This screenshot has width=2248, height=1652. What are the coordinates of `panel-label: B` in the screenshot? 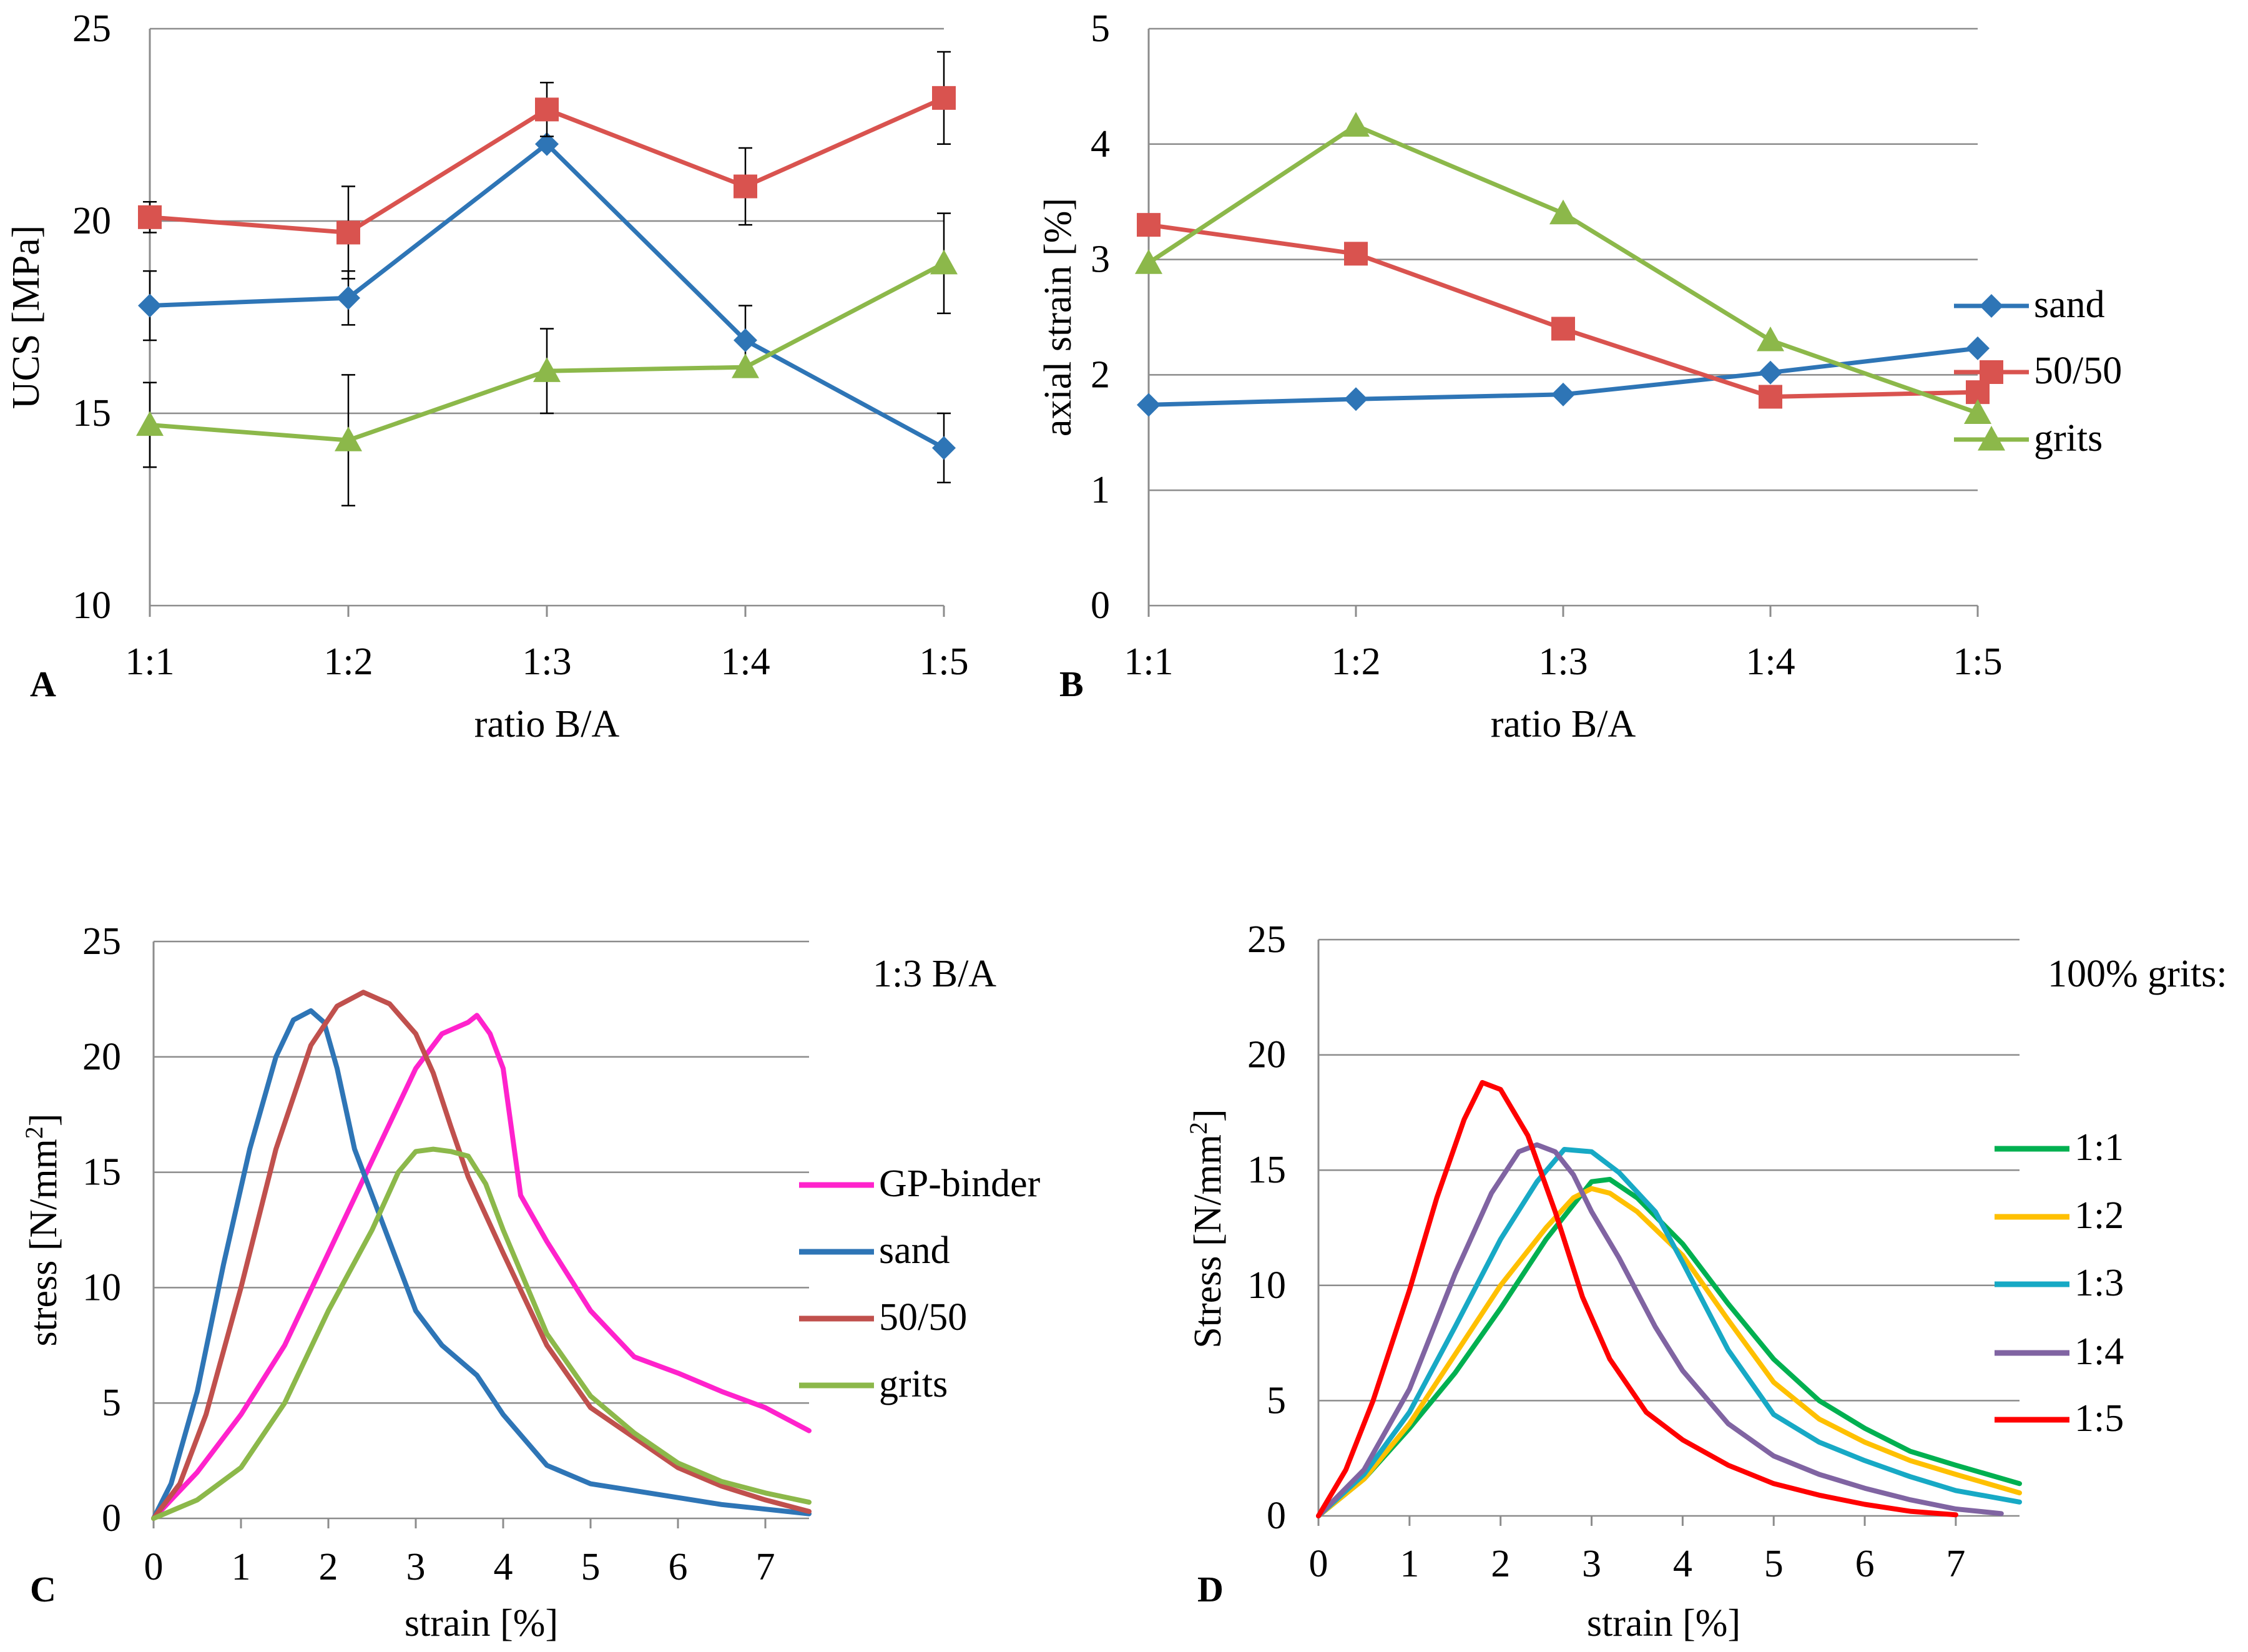 It's located at (1071, 684).